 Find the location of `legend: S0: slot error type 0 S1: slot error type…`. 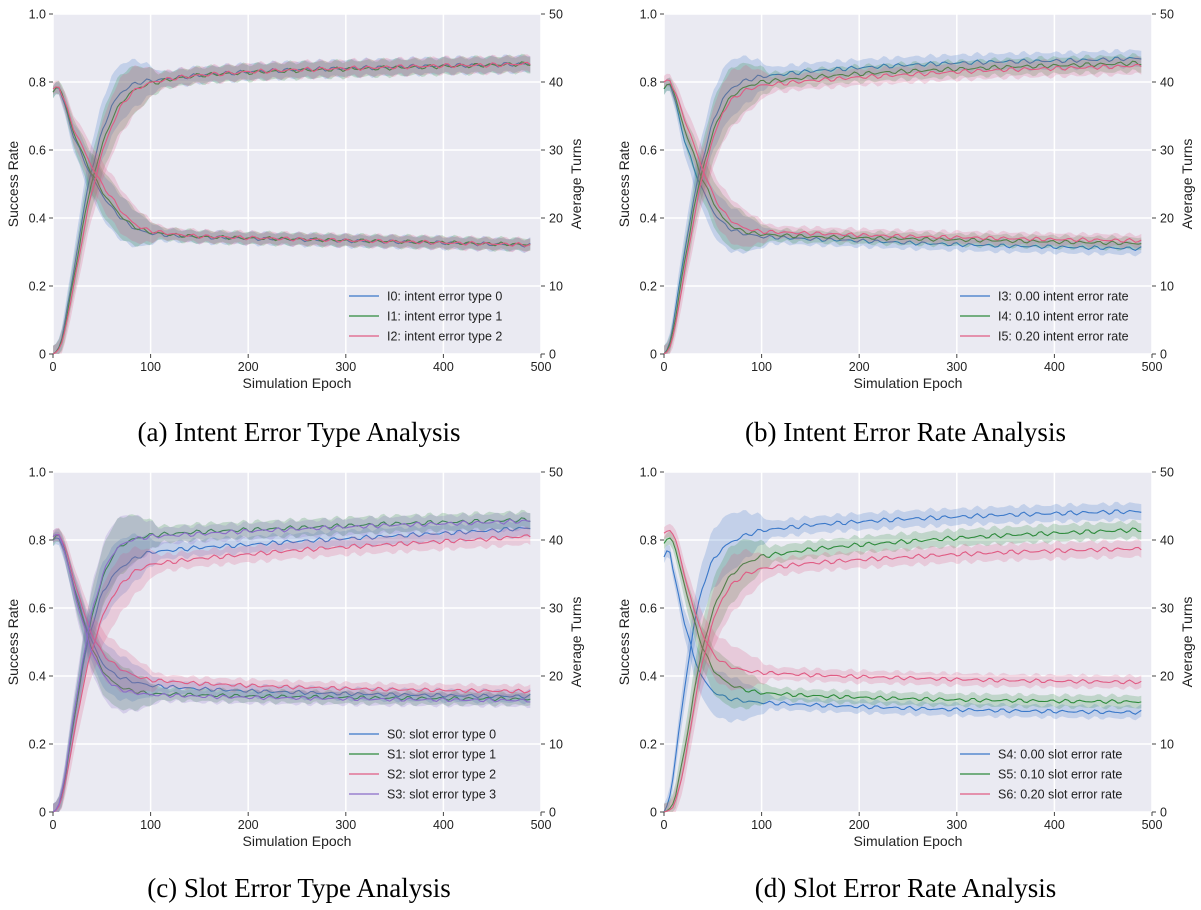

legend: S0: slot error type 0 S1: slot error type… is located at coordinates (422, 765).